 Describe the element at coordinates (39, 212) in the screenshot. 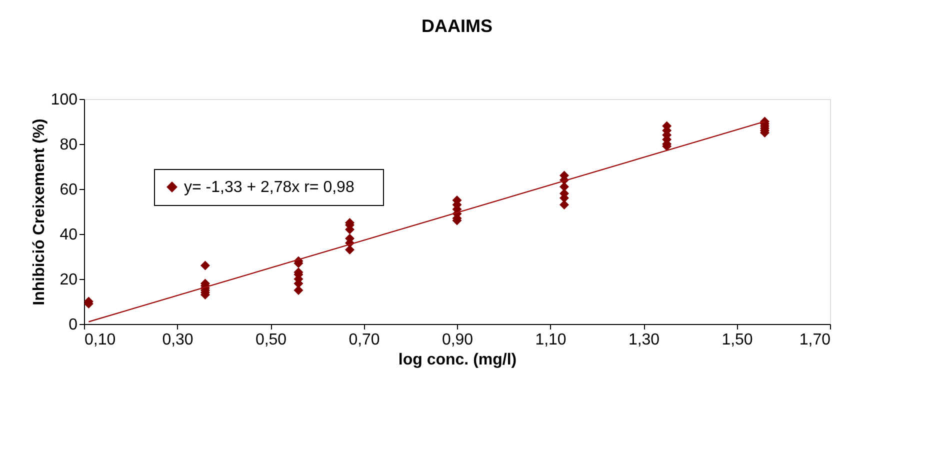

I see `y-axis-title: Inhibició Creixement (%)` at that location.